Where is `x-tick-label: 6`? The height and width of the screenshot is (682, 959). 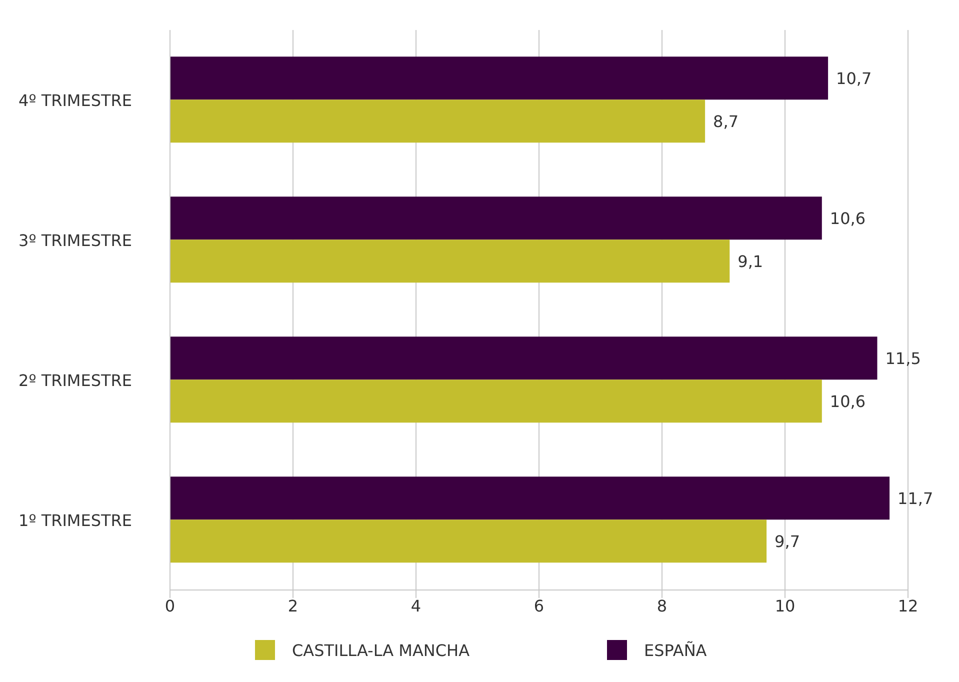 x-tick-label: 6 is located at coordinates (539, 606).